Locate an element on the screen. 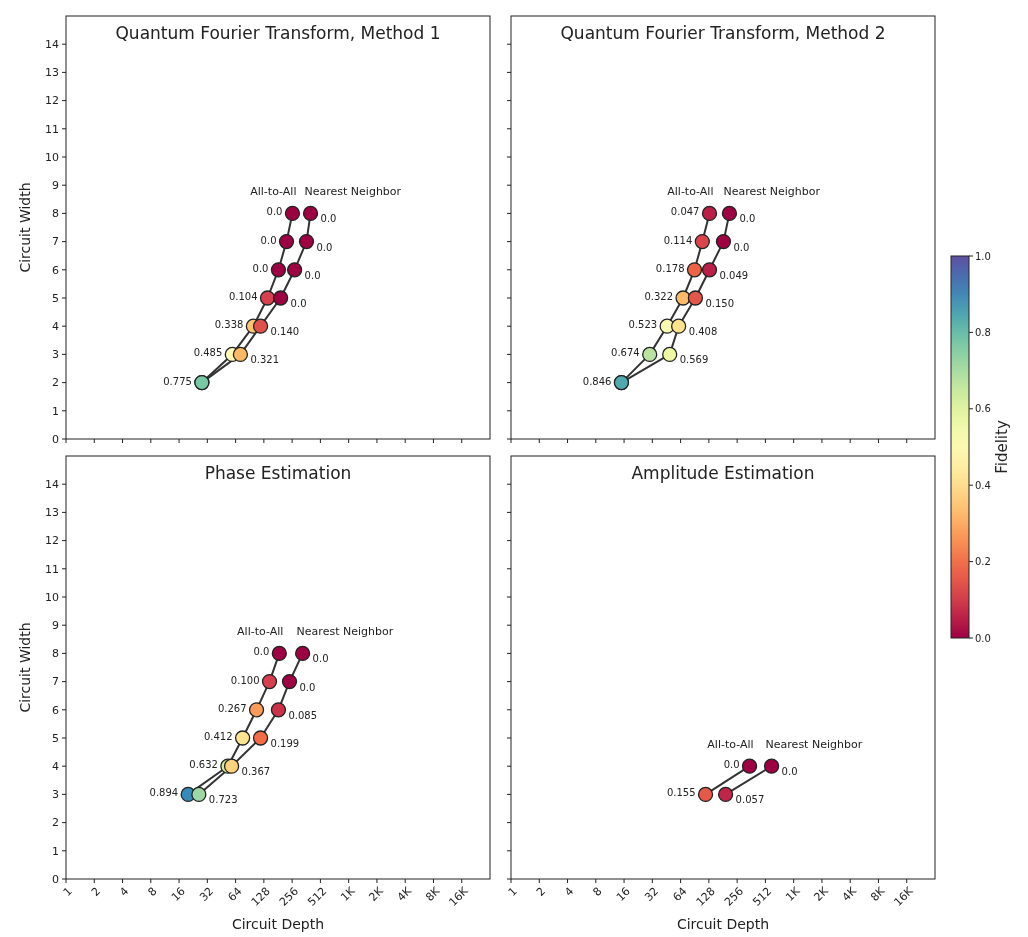  annotation: 0.100 is located at coordinates (245, 680).